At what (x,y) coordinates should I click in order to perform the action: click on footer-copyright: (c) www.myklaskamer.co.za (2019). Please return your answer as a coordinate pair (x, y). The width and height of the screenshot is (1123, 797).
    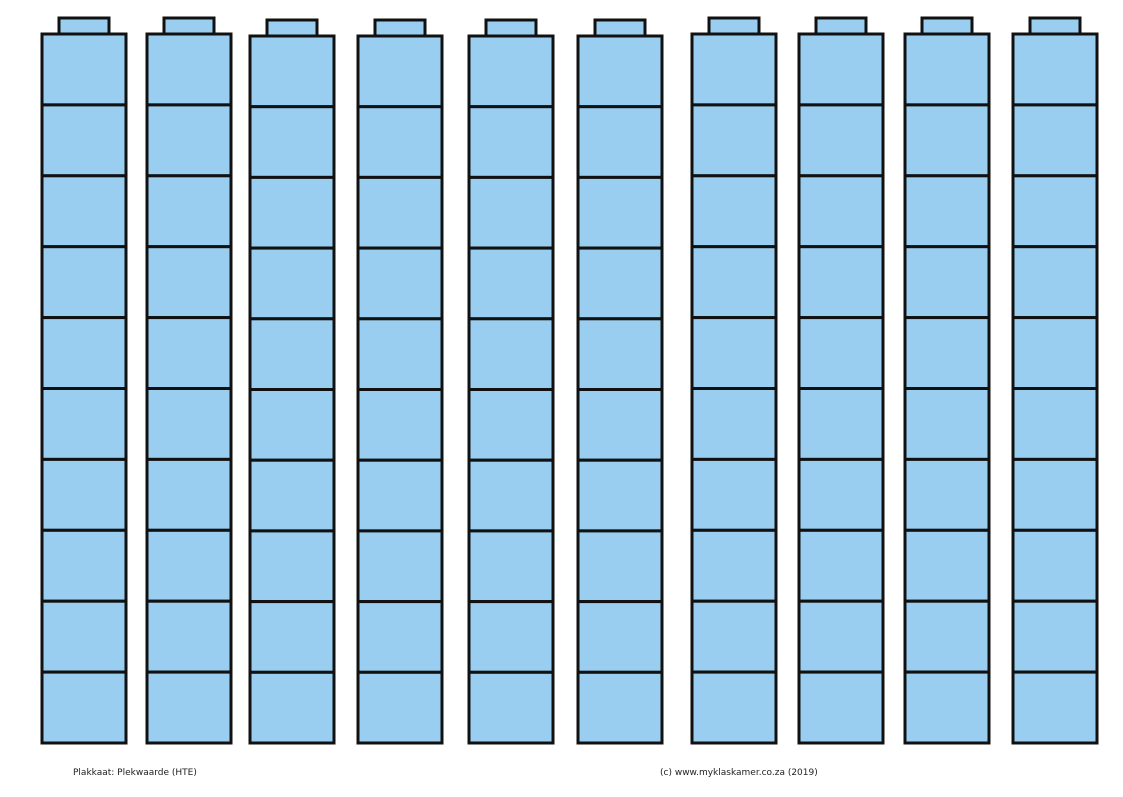
    Looking at the image, I should click on (739, 773).